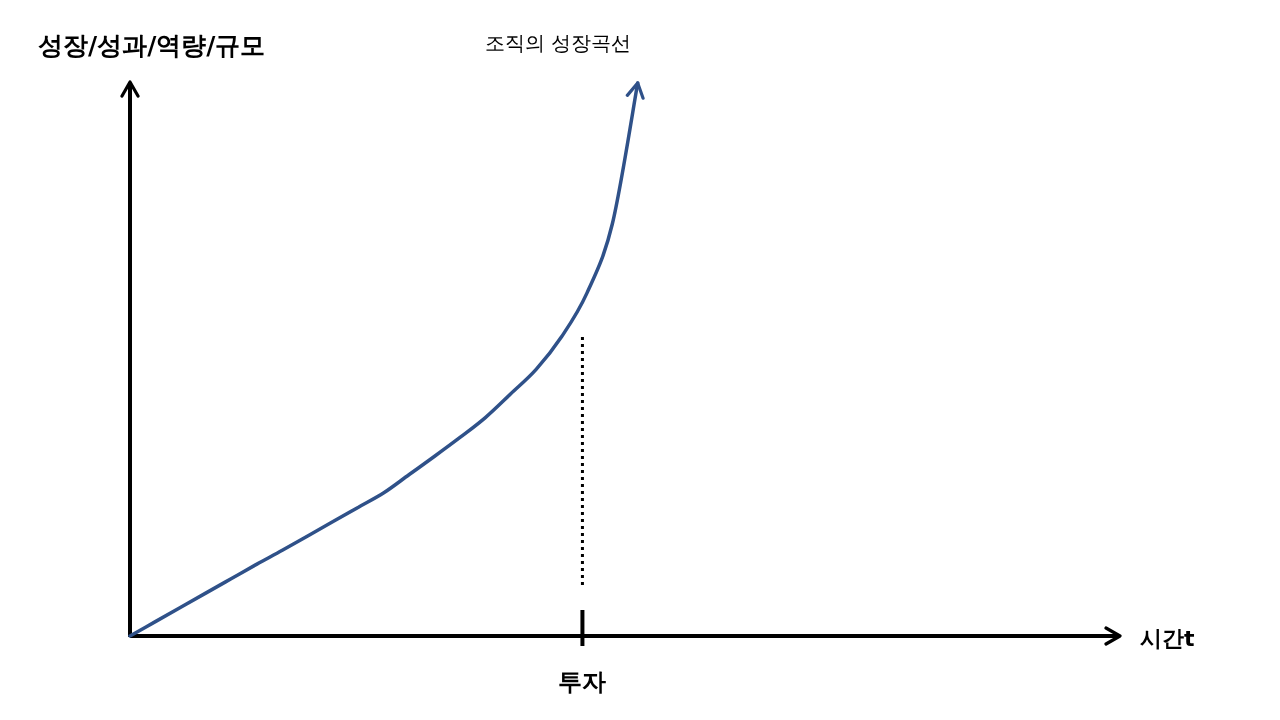 This screenshot has width=1280, height=720. Describe the element at coordinates (1167, 638) in the screenshot. I see `x-axis-title: 시간t` at that location.